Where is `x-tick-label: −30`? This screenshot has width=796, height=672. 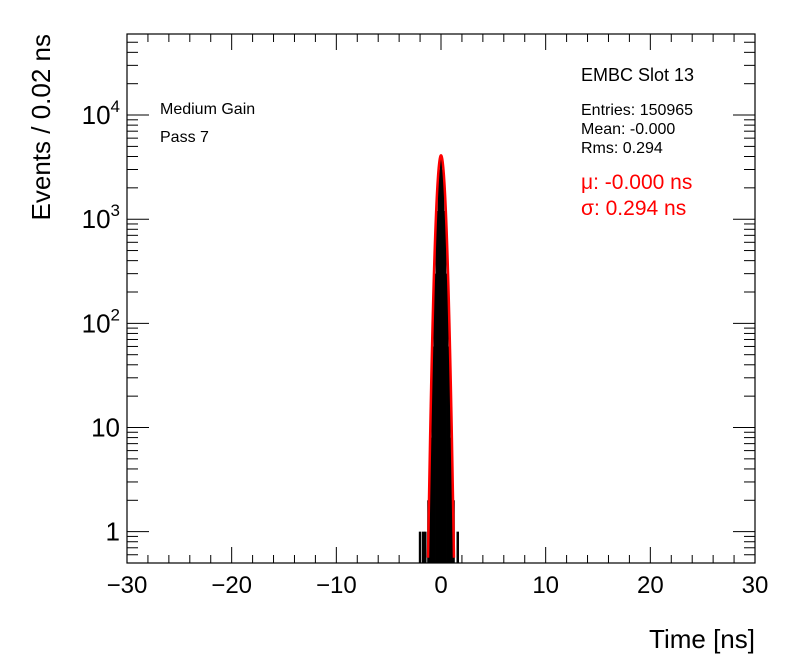 x-tick-label: −30 is located at coordinates (127, 585).